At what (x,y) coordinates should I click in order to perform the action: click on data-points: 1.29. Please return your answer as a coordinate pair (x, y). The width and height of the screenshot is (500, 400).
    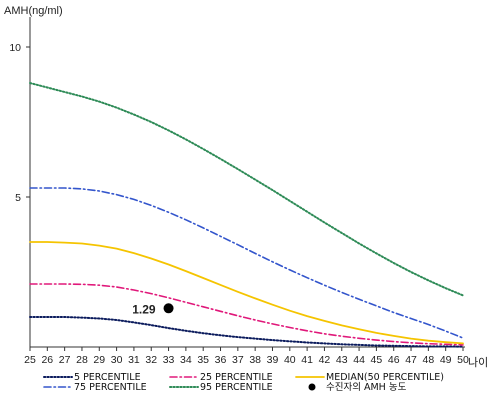
    Looking at the image, I should click on (153, 309).